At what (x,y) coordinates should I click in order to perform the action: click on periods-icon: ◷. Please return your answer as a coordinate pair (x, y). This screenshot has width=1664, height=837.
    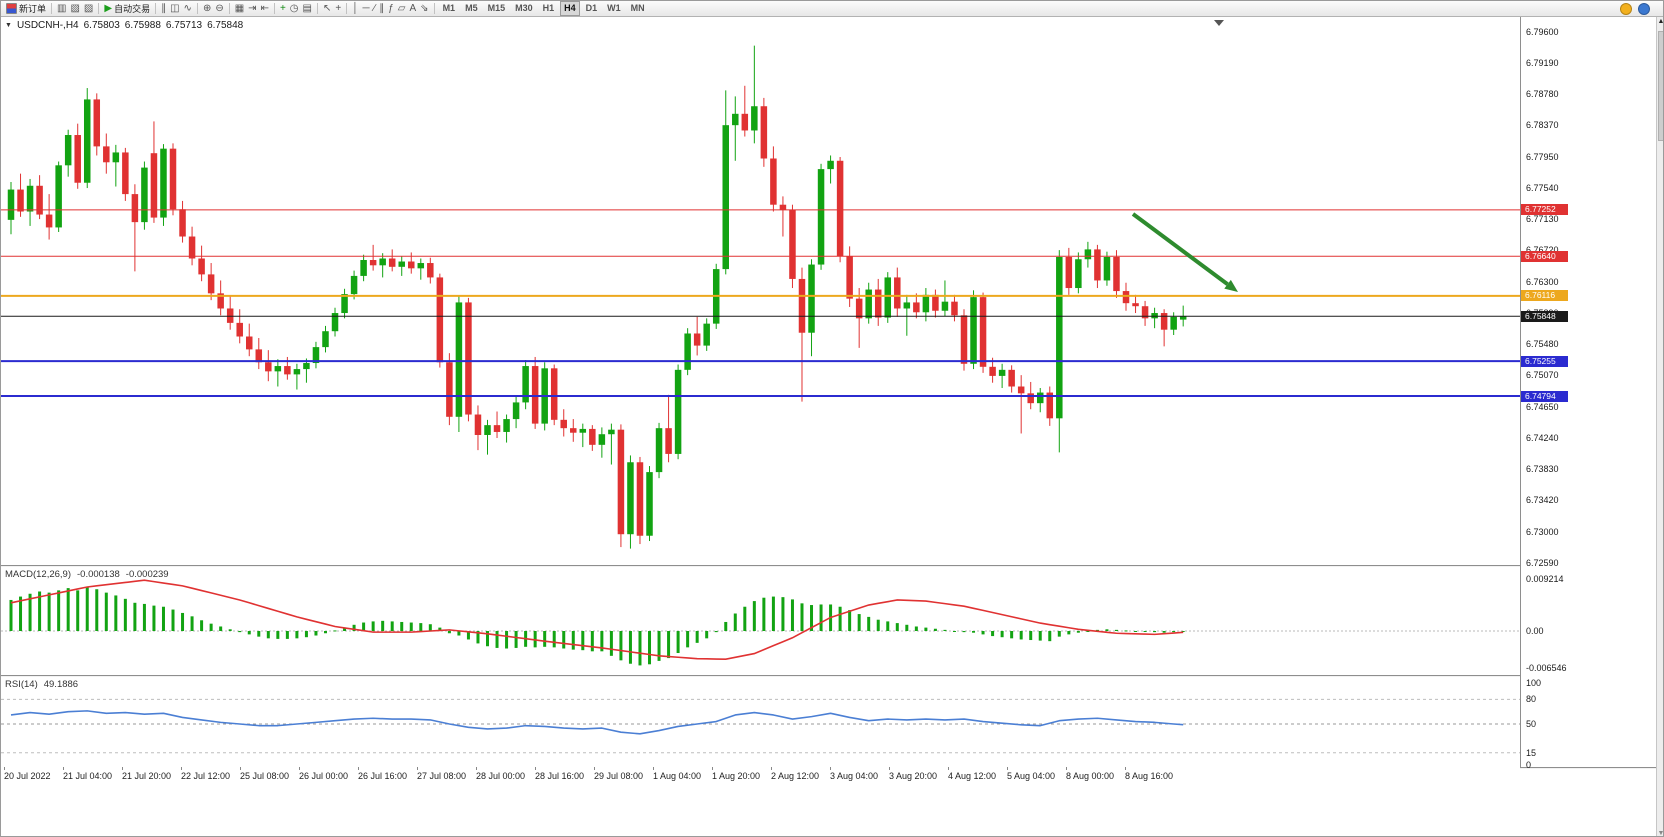
    Looking at the image, I should click on (294, 9).